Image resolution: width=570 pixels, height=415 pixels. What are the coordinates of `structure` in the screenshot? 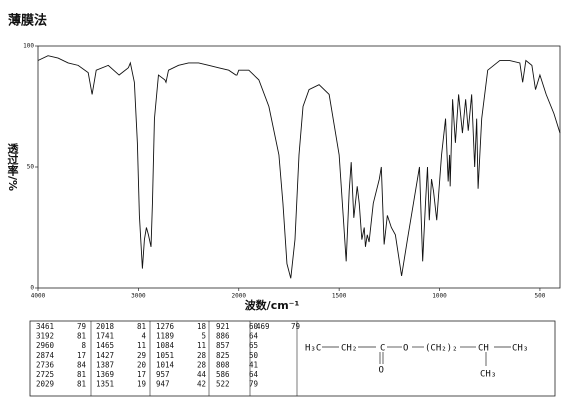 It's located at (416, 356).